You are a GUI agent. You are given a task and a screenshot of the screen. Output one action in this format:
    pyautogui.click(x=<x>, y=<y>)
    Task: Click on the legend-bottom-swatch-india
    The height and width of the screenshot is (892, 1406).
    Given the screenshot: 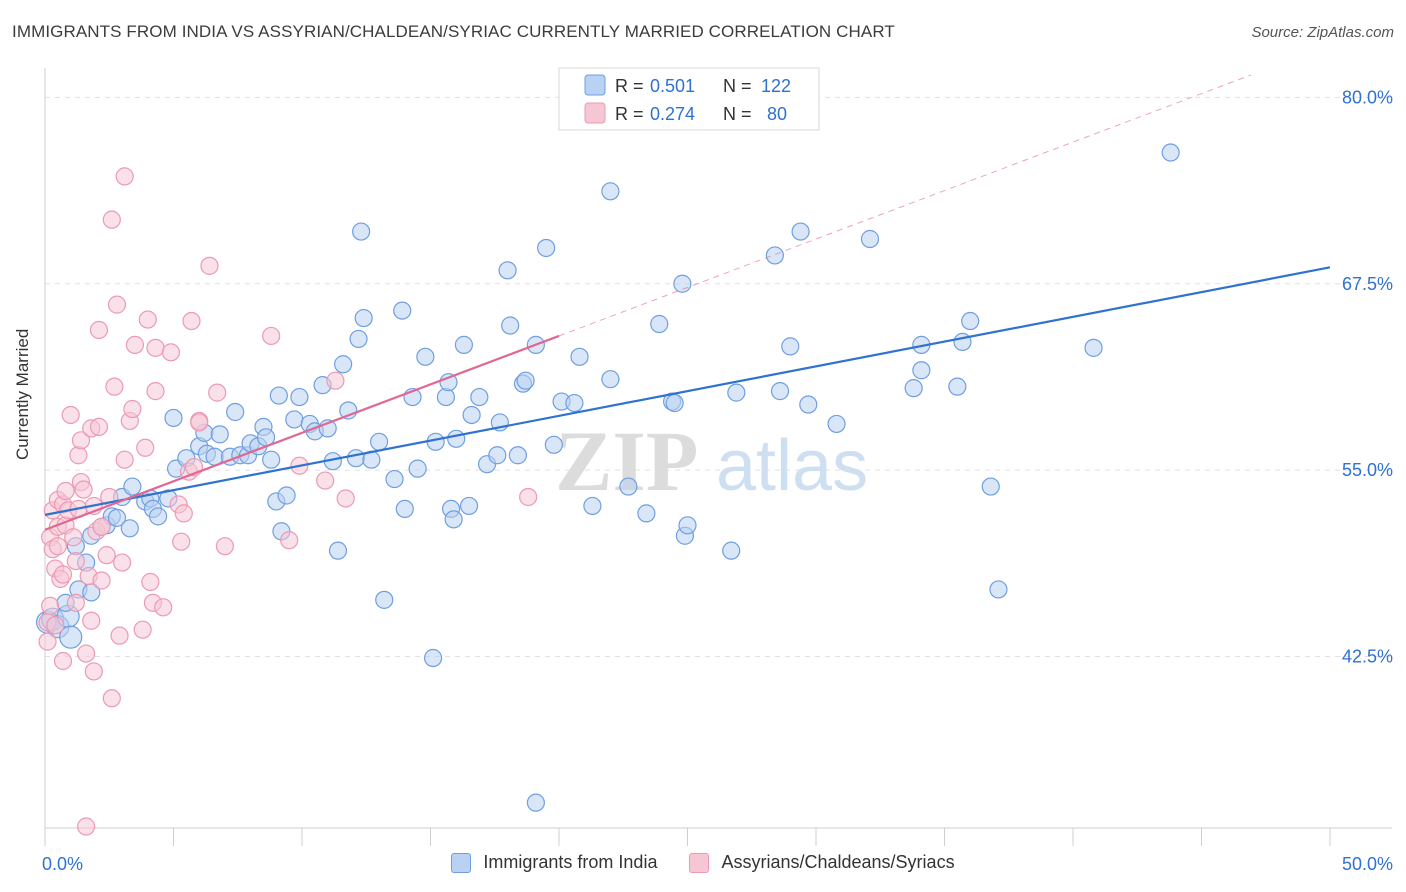 What is the action you would take?
    pyautogui.click(x=461, y=862)
    